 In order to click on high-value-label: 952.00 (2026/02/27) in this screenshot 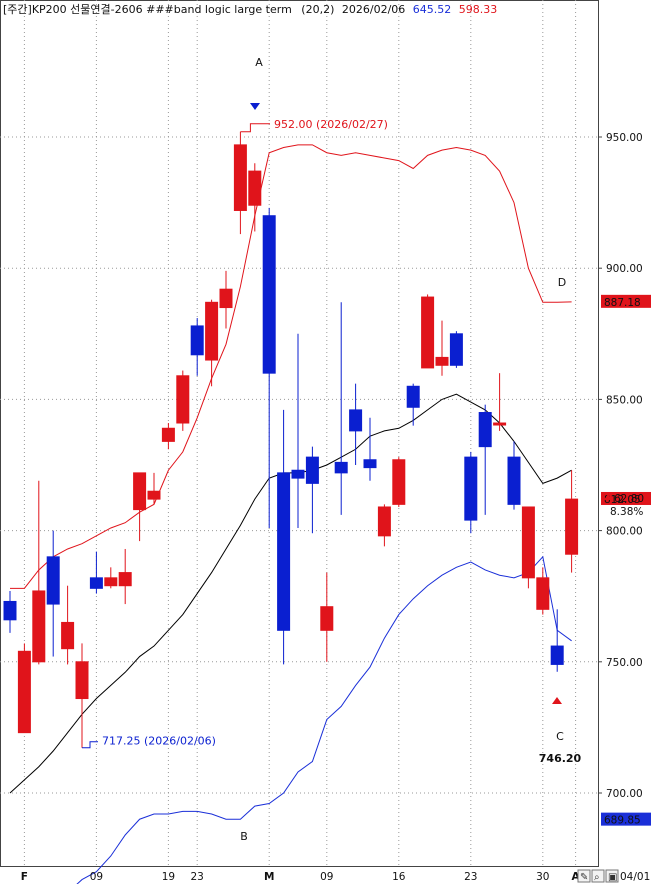, I will do `click(331, 124)`.